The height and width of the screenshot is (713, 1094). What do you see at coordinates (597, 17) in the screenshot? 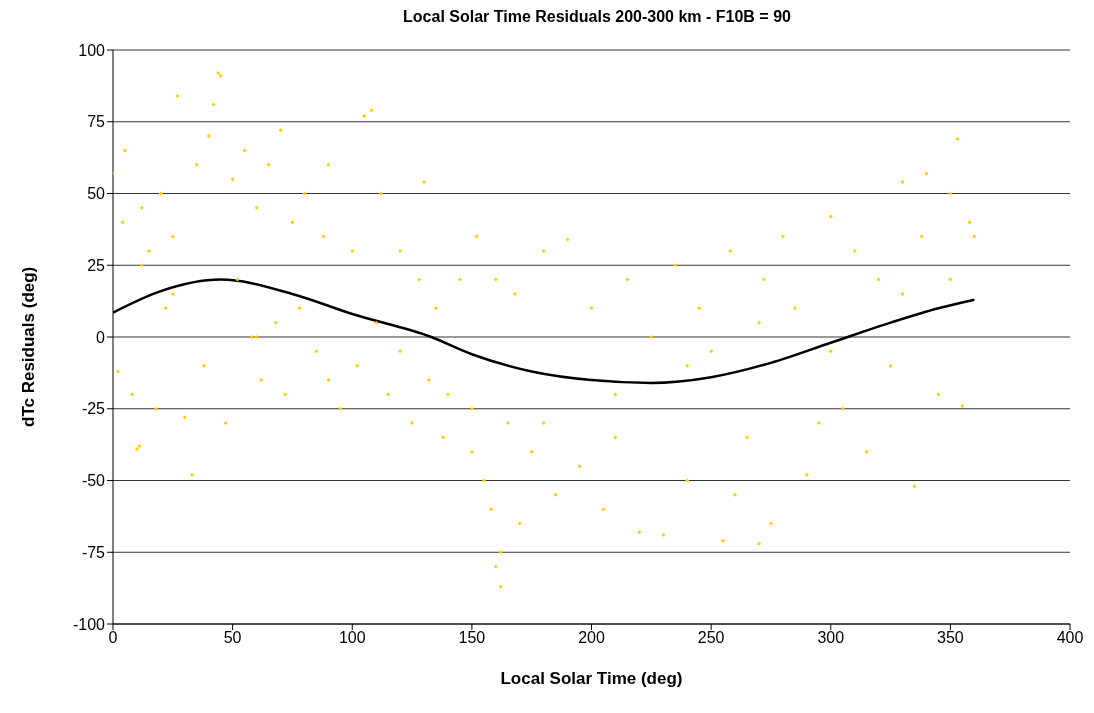
I see `chart-title: Local Solar Time Residuals 200-300 km - F10B = 90` at bounding box center [597, 17].